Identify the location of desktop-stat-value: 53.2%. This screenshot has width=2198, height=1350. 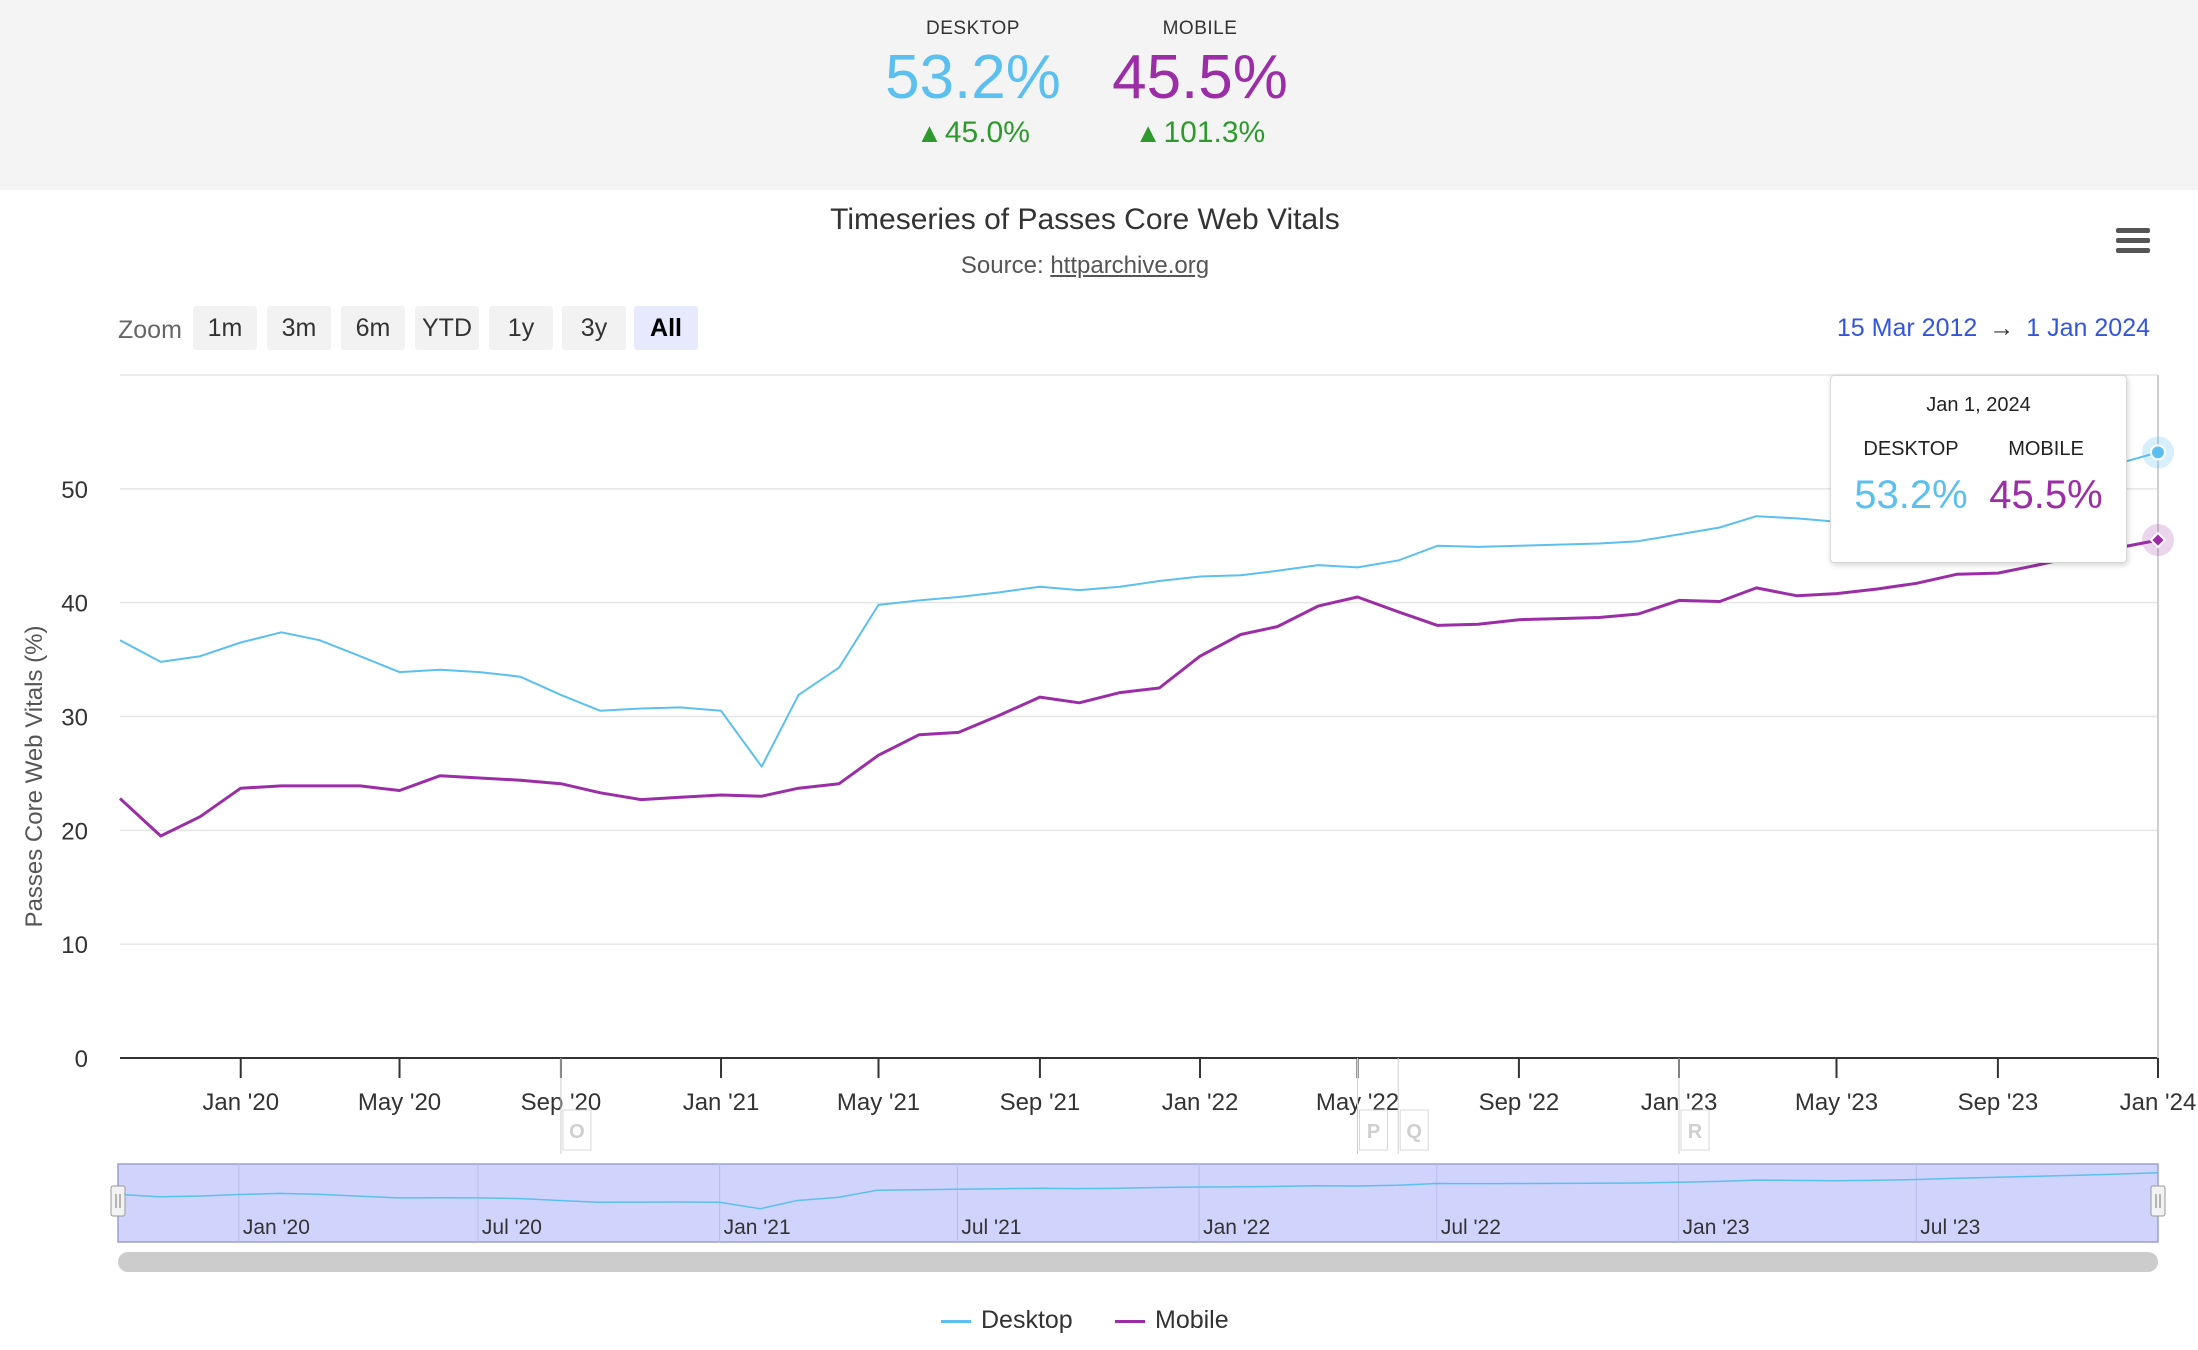
(973, 77).